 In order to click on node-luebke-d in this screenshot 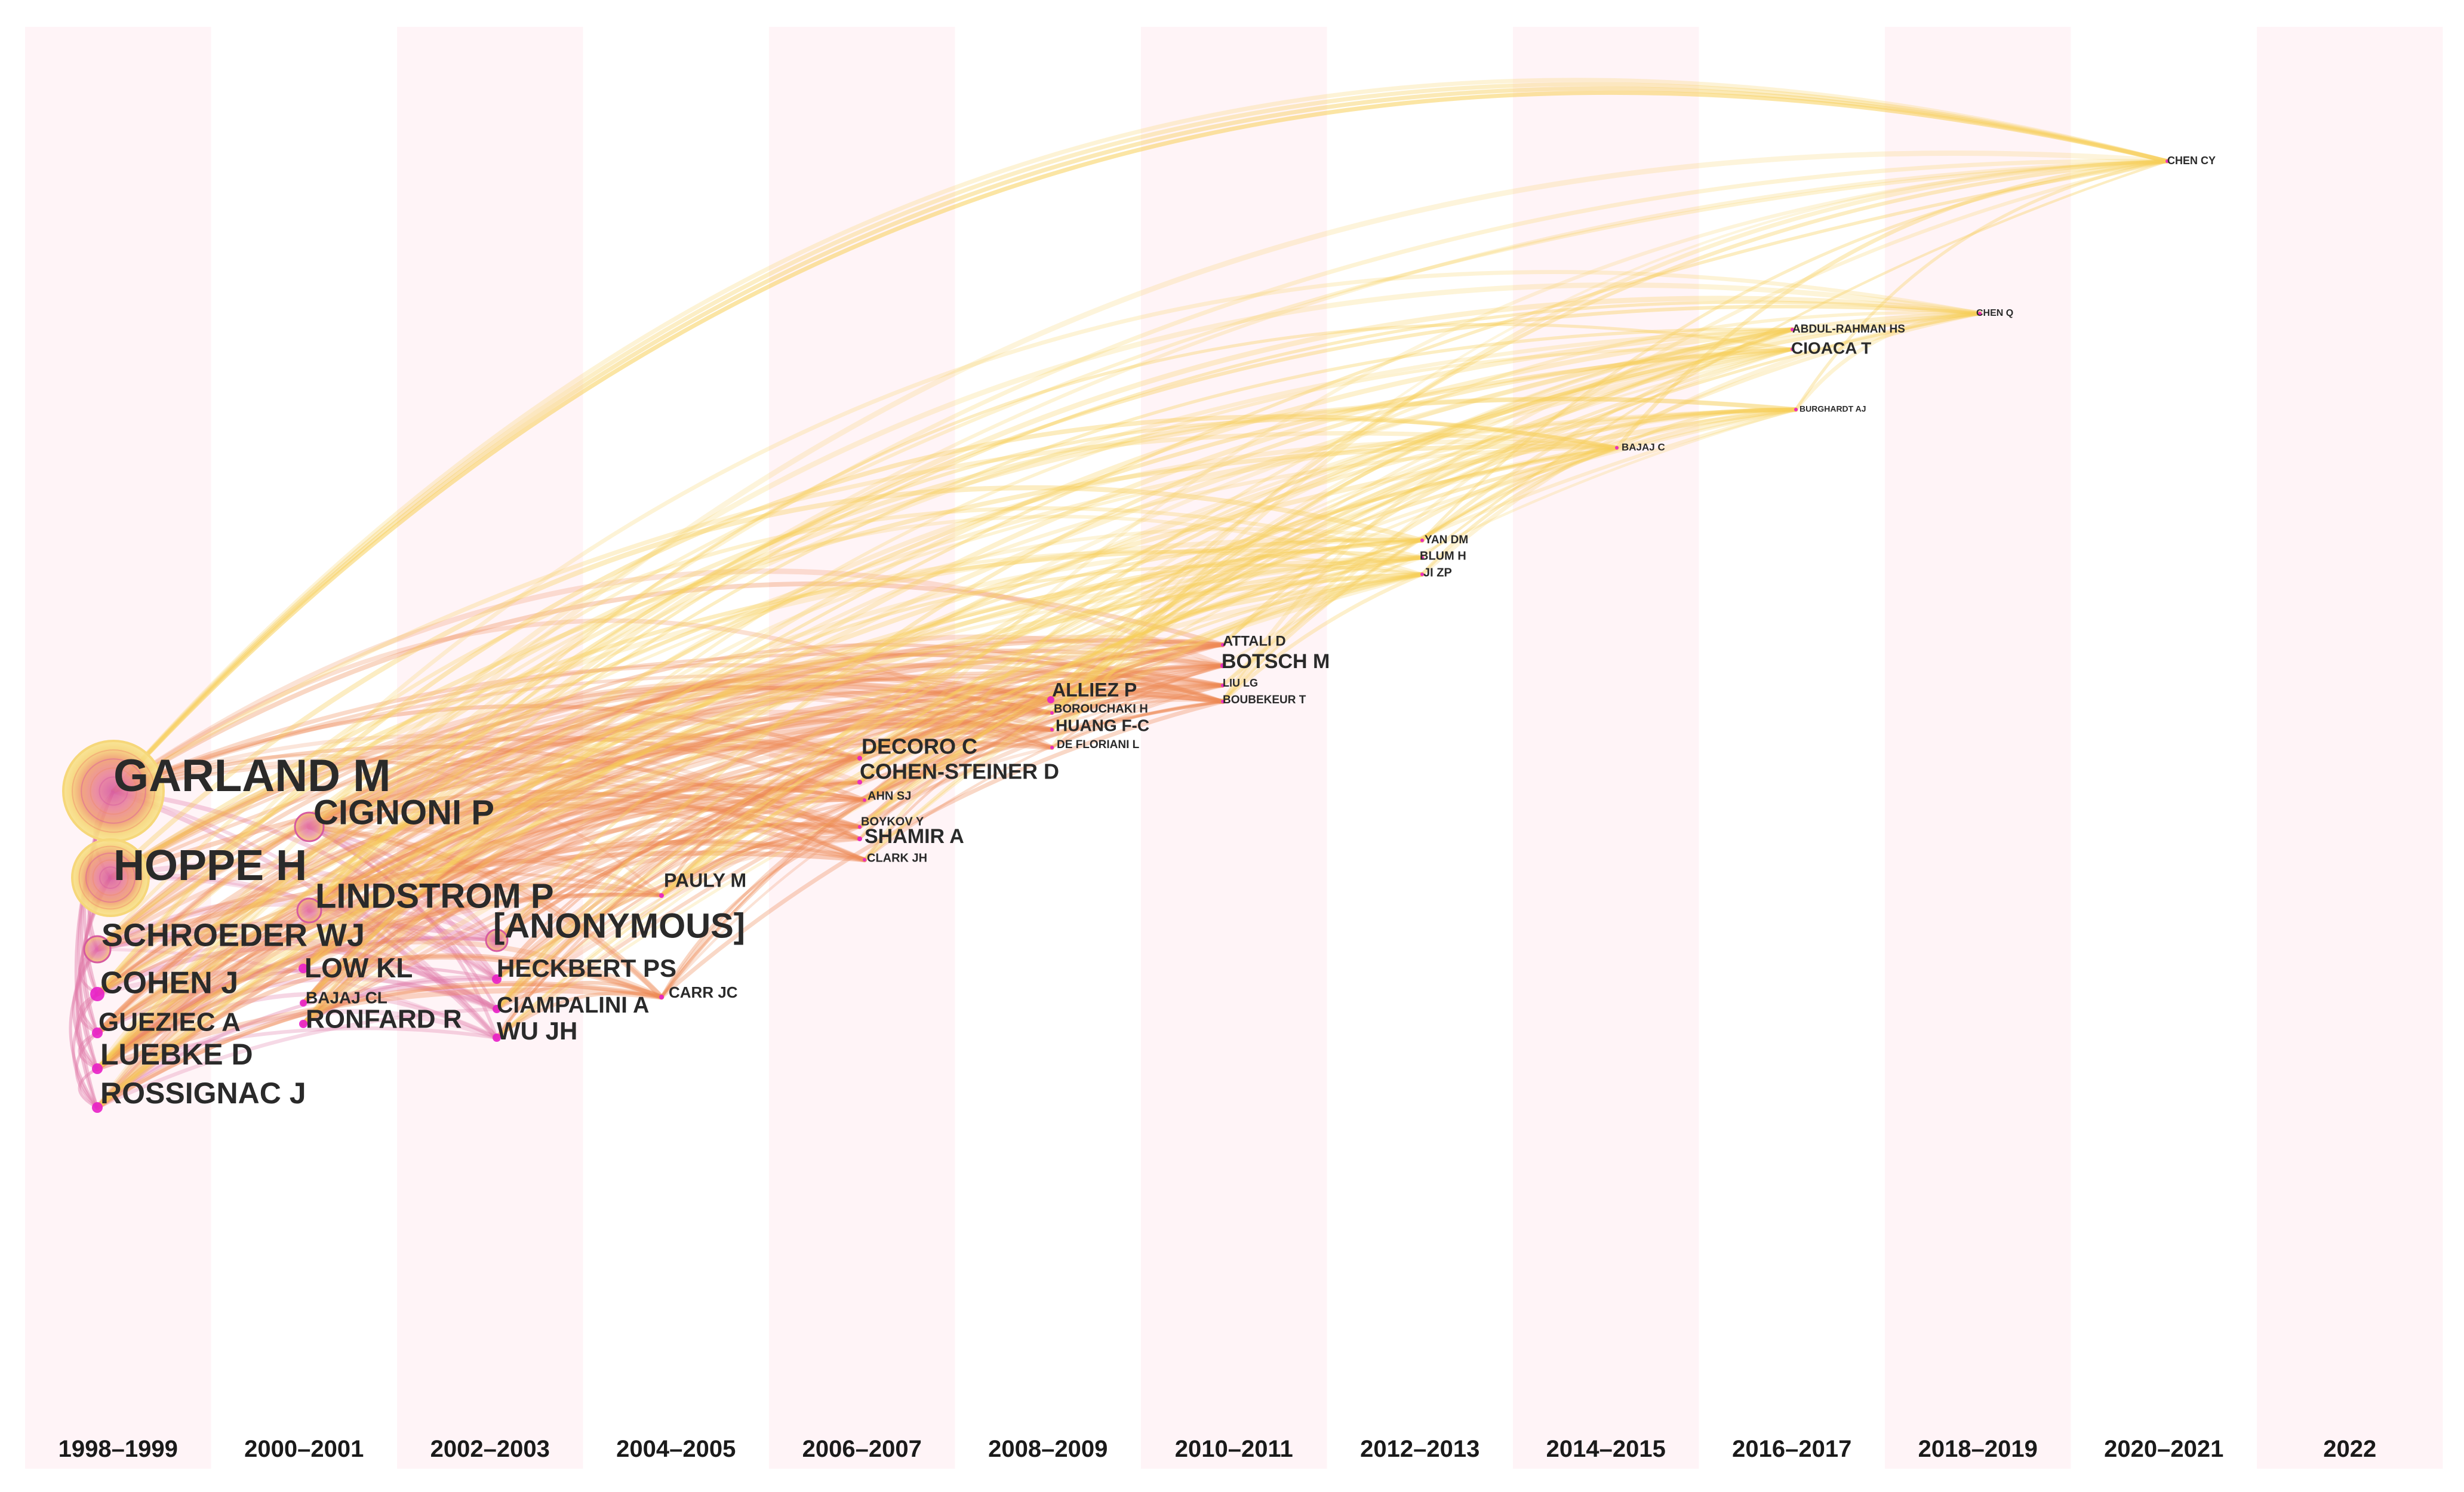, I will do `click(97, 1068)`.